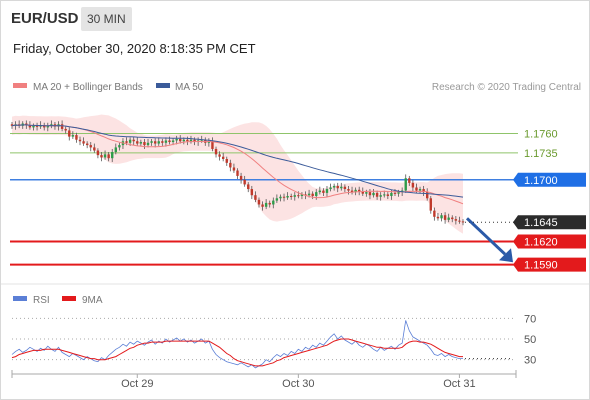  Describe the element at coordinates (530, 361) in the screenshot. I see `rsi-level-label: 30` at that location.